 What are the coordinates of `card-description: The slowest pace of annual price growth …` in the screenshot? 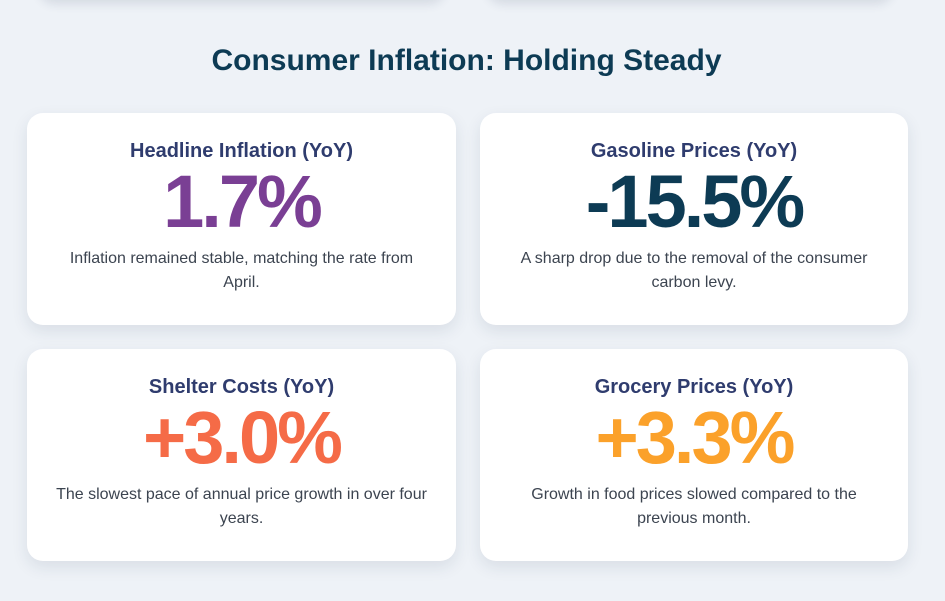 It's located at (241, 506).